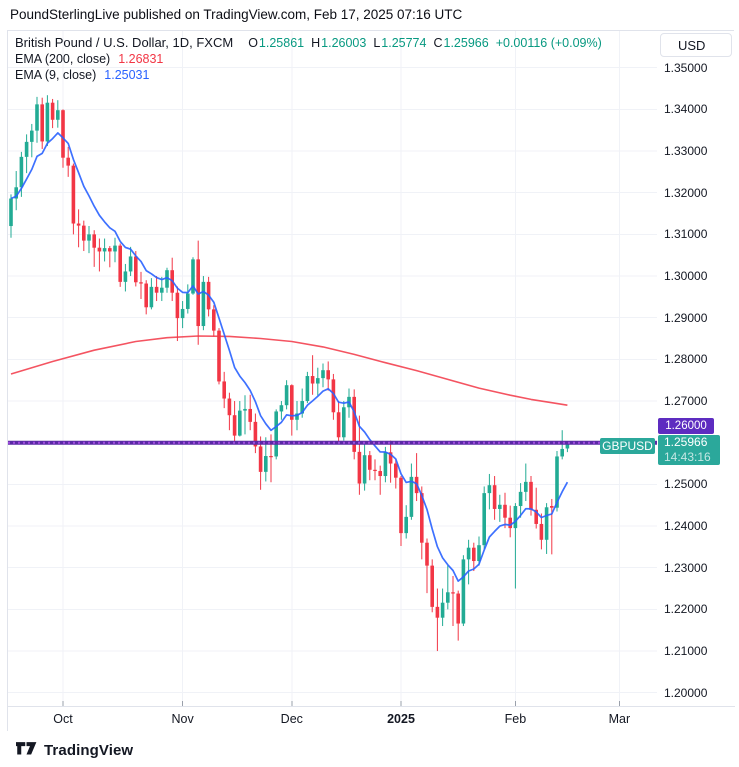 The image size is (739, 767). What do you see at coordinates (89, 750) in the screenshot?
I see `tradingview-brand-text: TradingView` at bounding box center [89, 750].